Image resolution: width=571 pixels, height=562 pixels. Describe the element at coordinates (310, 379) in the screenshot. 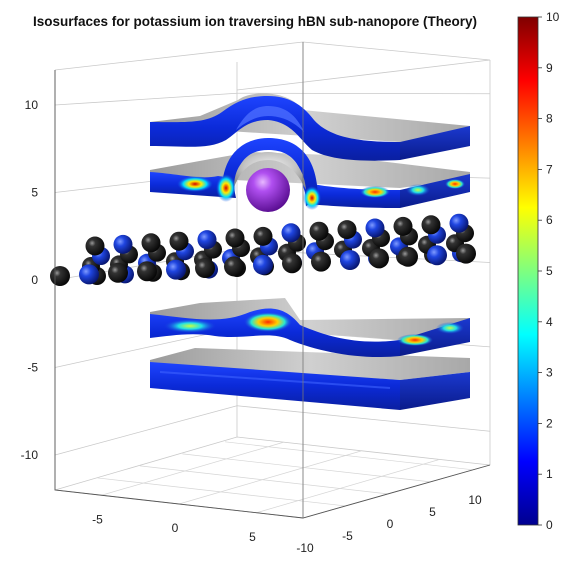

I see `lower-slab` at that location.